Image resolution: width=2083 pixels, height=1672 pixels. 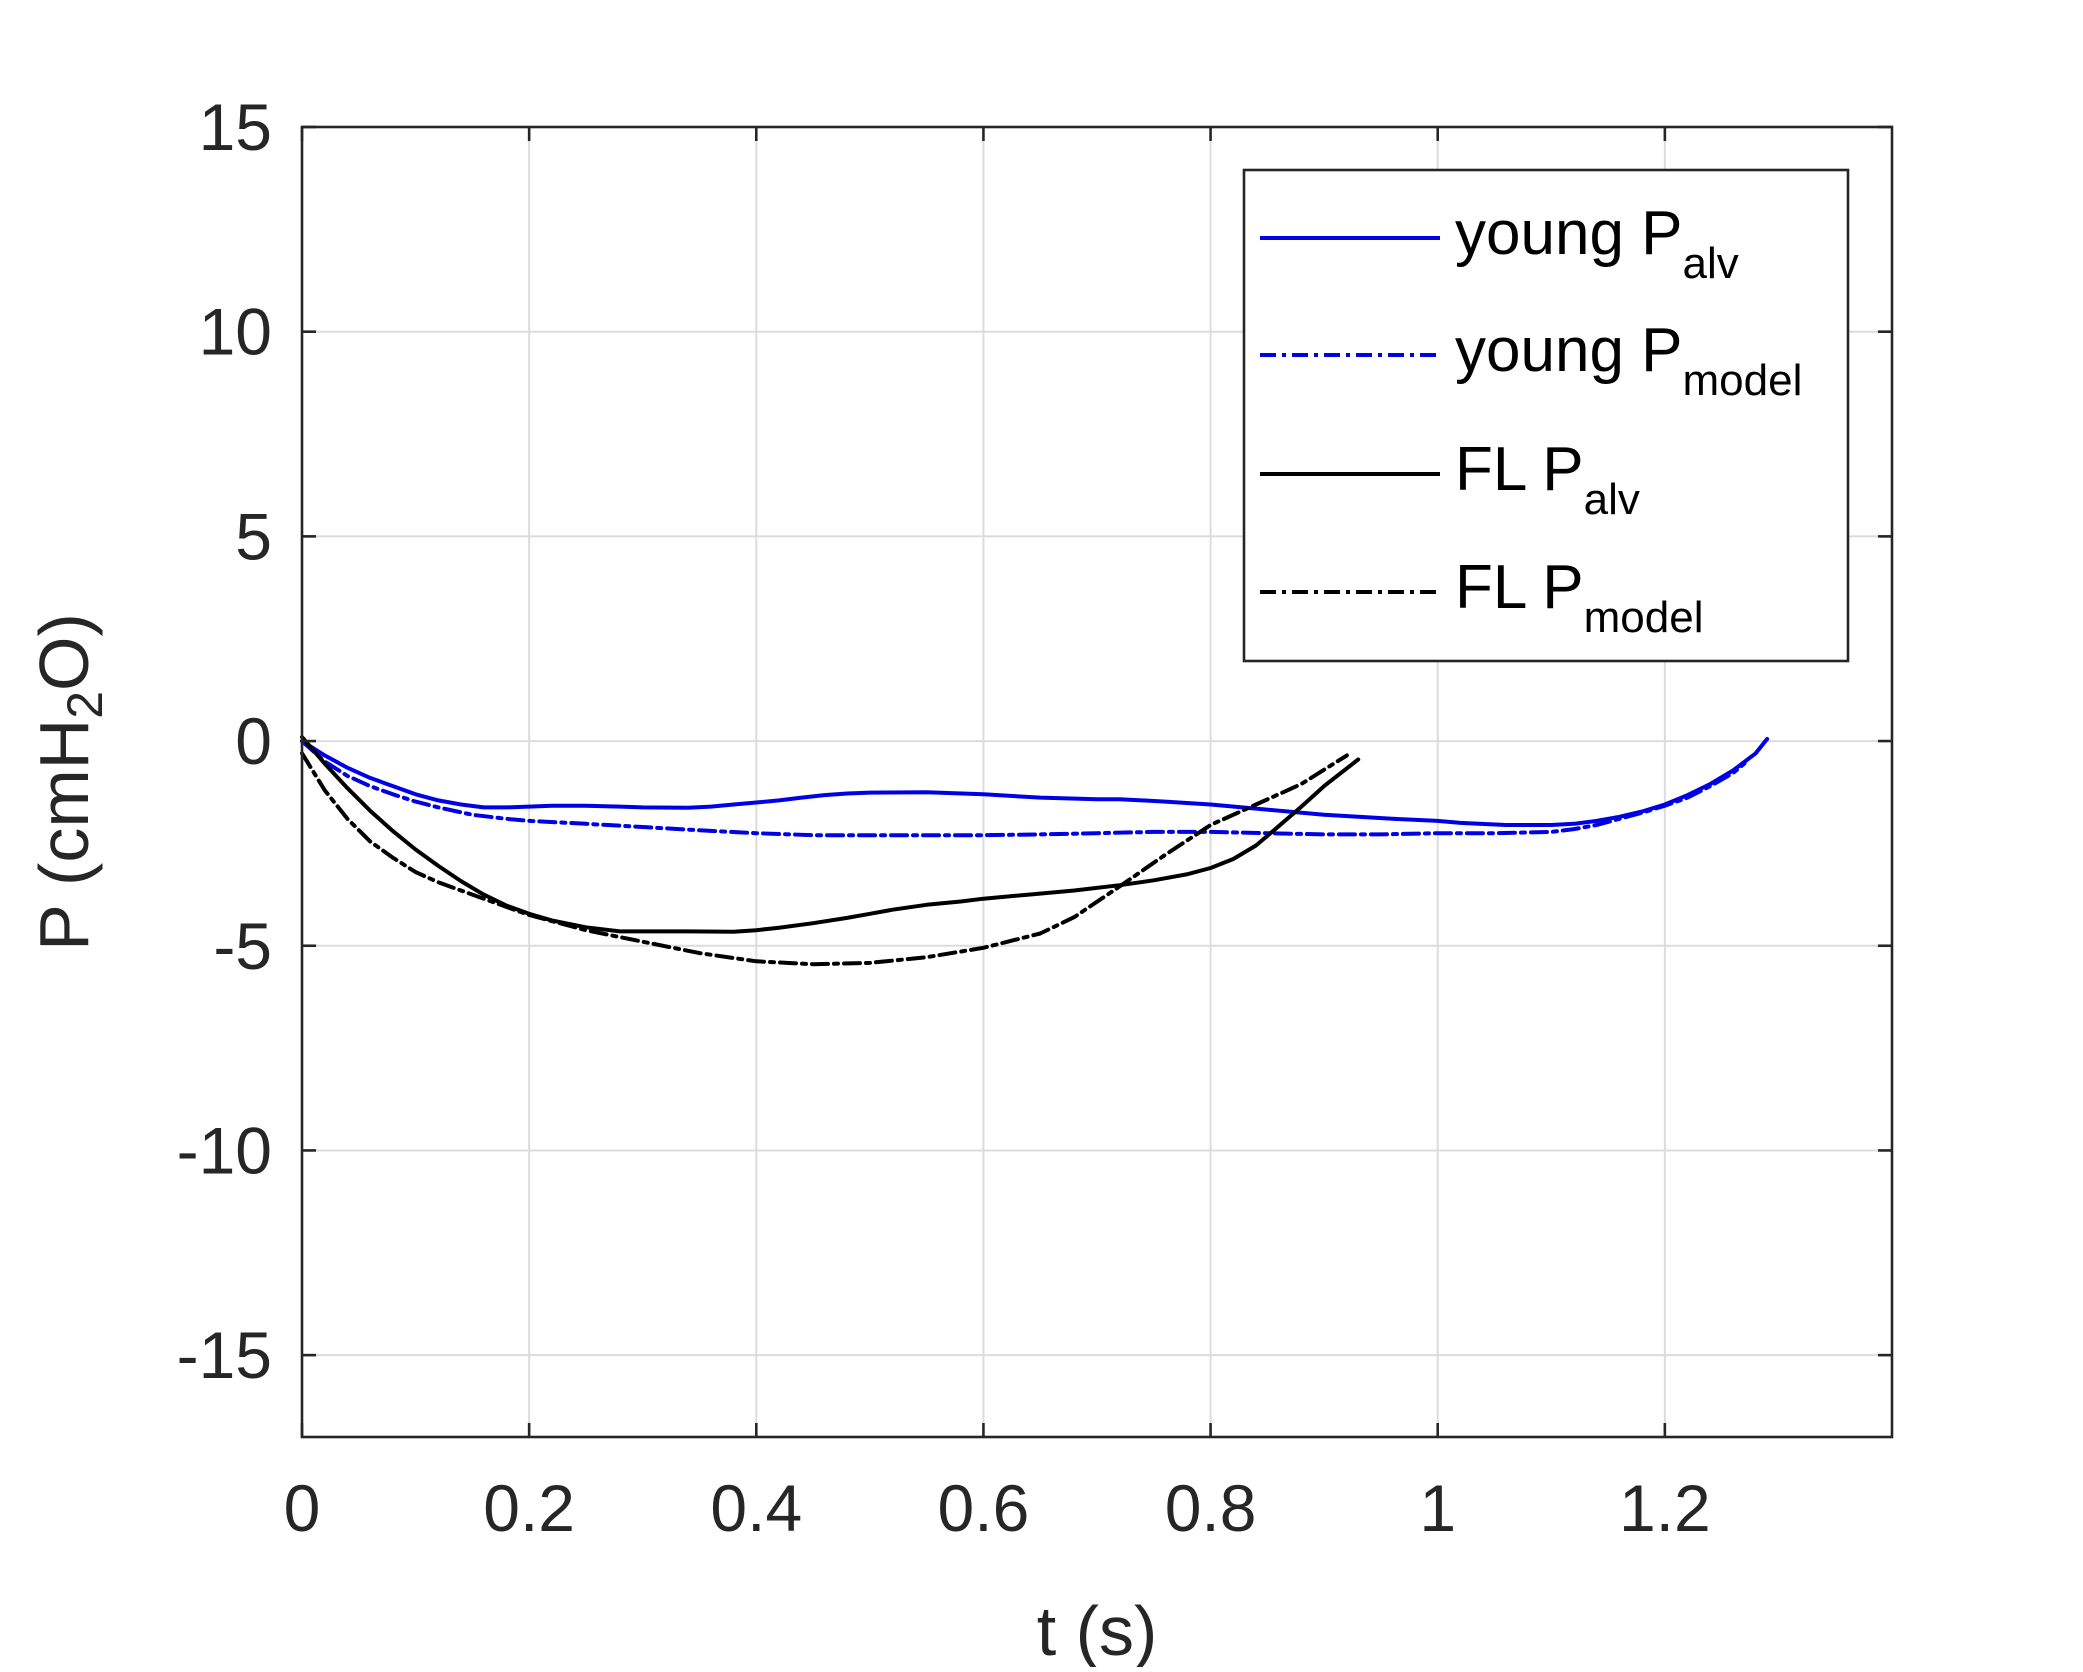 I want to click on y-tick-label: -15, so click(x=224, y=1355).